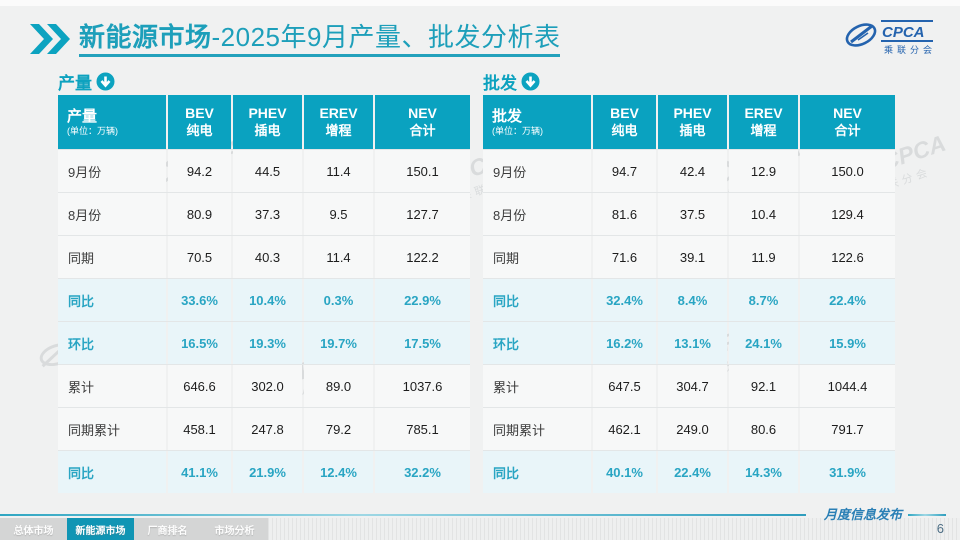 Image resolution: width=960 pixels, height=540 pixels. Describe the element at coordinates (940, 528) in the screenshot. I see `page-number: 6` at that location.